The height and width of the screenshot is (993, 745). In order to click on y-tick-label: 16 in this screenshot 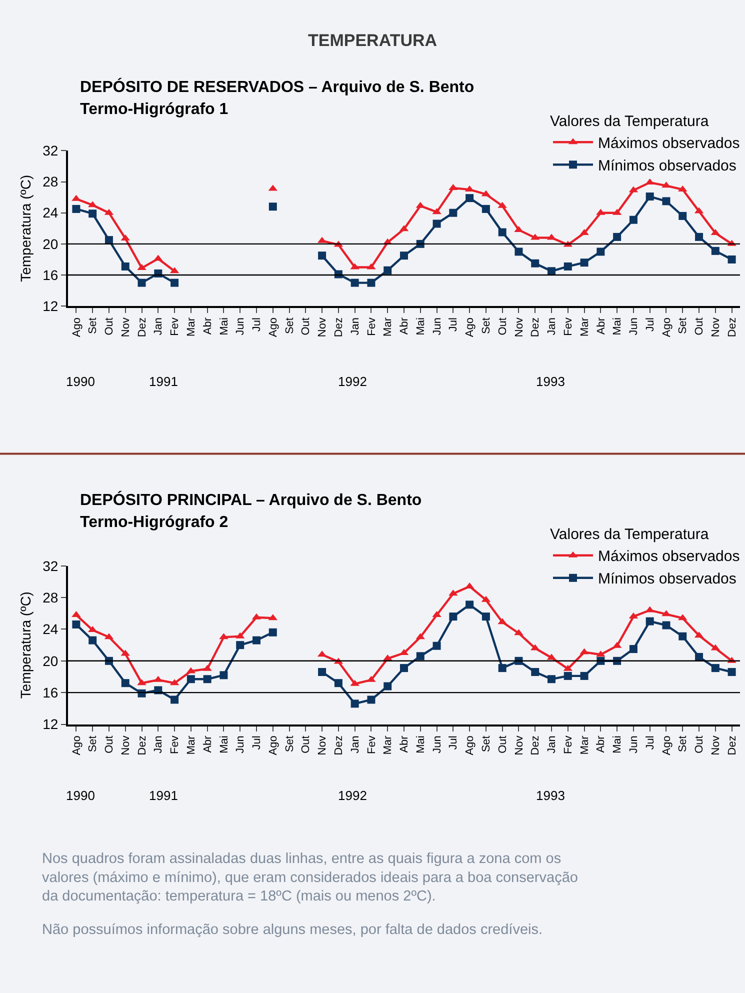, I will do `click(50, 692)`.